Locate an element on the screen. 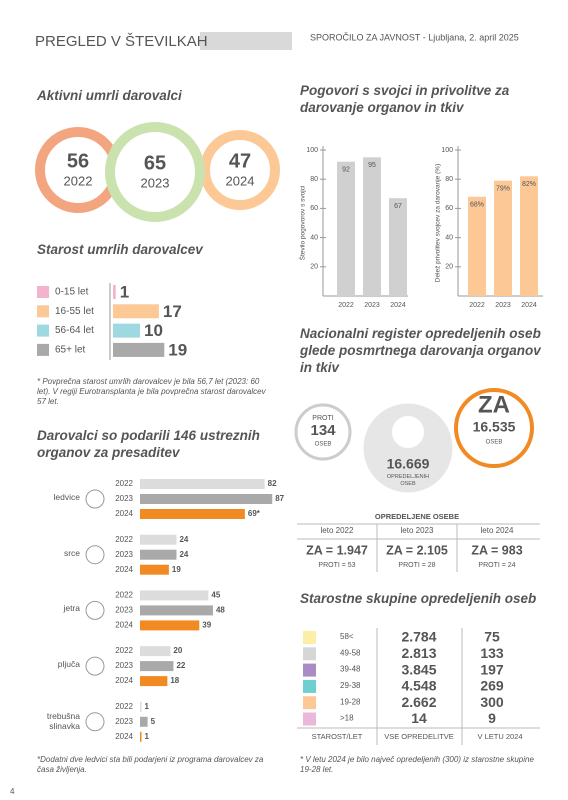 Image resolution: width=568 pixels, height=800 pixels. ring-value: 47 is located at coordinates (240, 161).